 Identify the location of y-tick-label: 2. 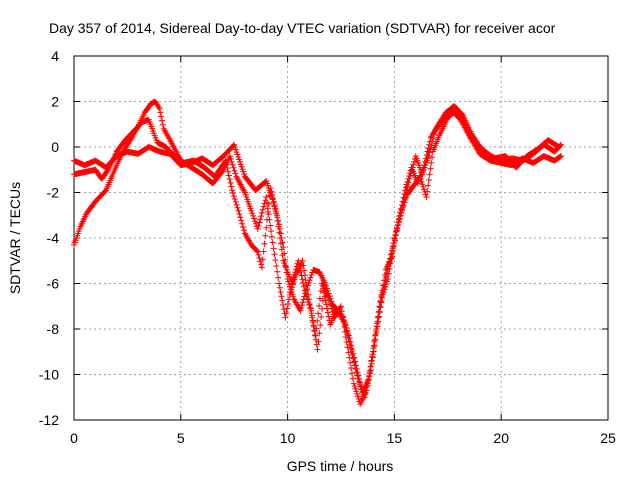
(55, 102).